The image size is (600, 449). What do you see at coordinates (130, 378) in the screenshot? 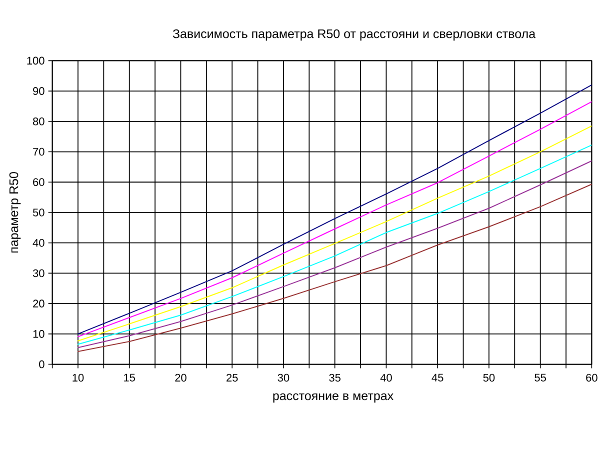
I see `x-tick-label: 15` at bounding box center [130, 378].